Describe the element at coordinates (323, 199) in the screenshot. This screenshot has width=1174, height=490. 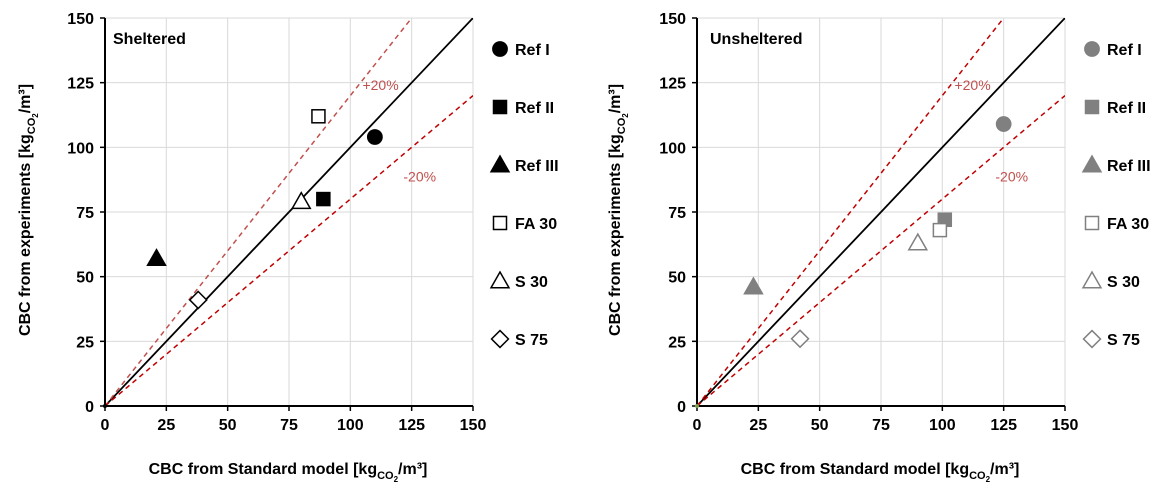
I see `data-point-ref-ii` at that location.